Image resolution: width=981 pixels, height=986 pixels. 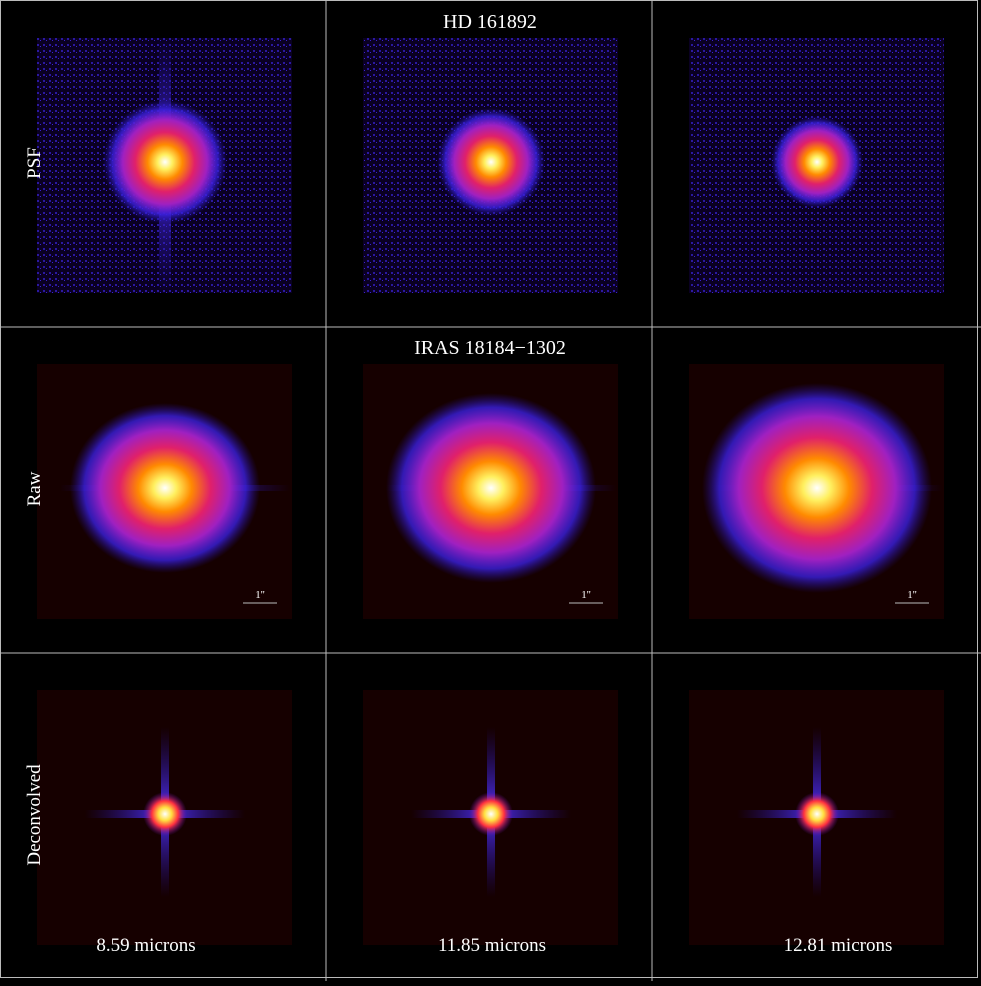 What do you see at coordinates (34, 163) in the screenshot?
I see `row-label: PSF` at bounding box center [34, 163].